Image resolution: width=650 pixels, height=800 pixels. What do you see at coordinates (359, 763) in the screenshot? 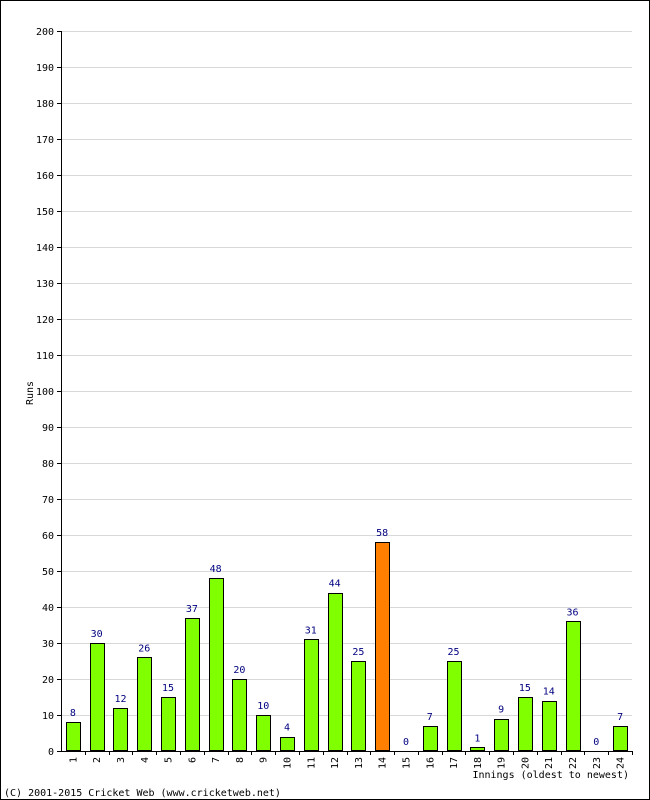
I see `x-tick-label: 13` at bounding box center [359, 763].